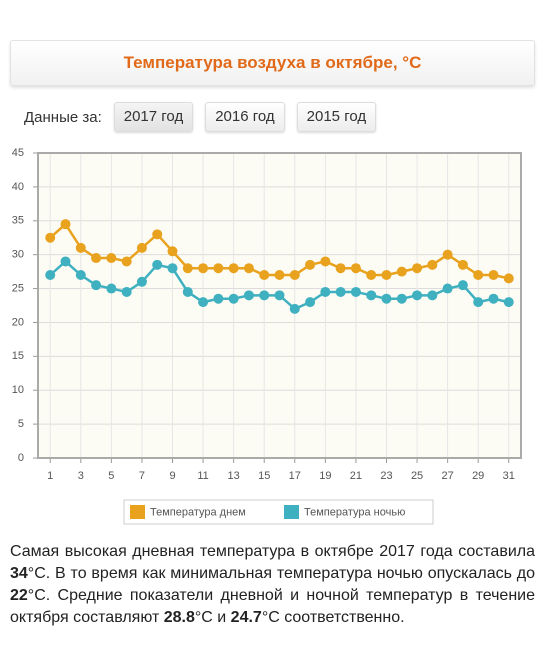  Describe the element at coordinates (19, 573) in the screenshot. I see `text: 34` at that location.